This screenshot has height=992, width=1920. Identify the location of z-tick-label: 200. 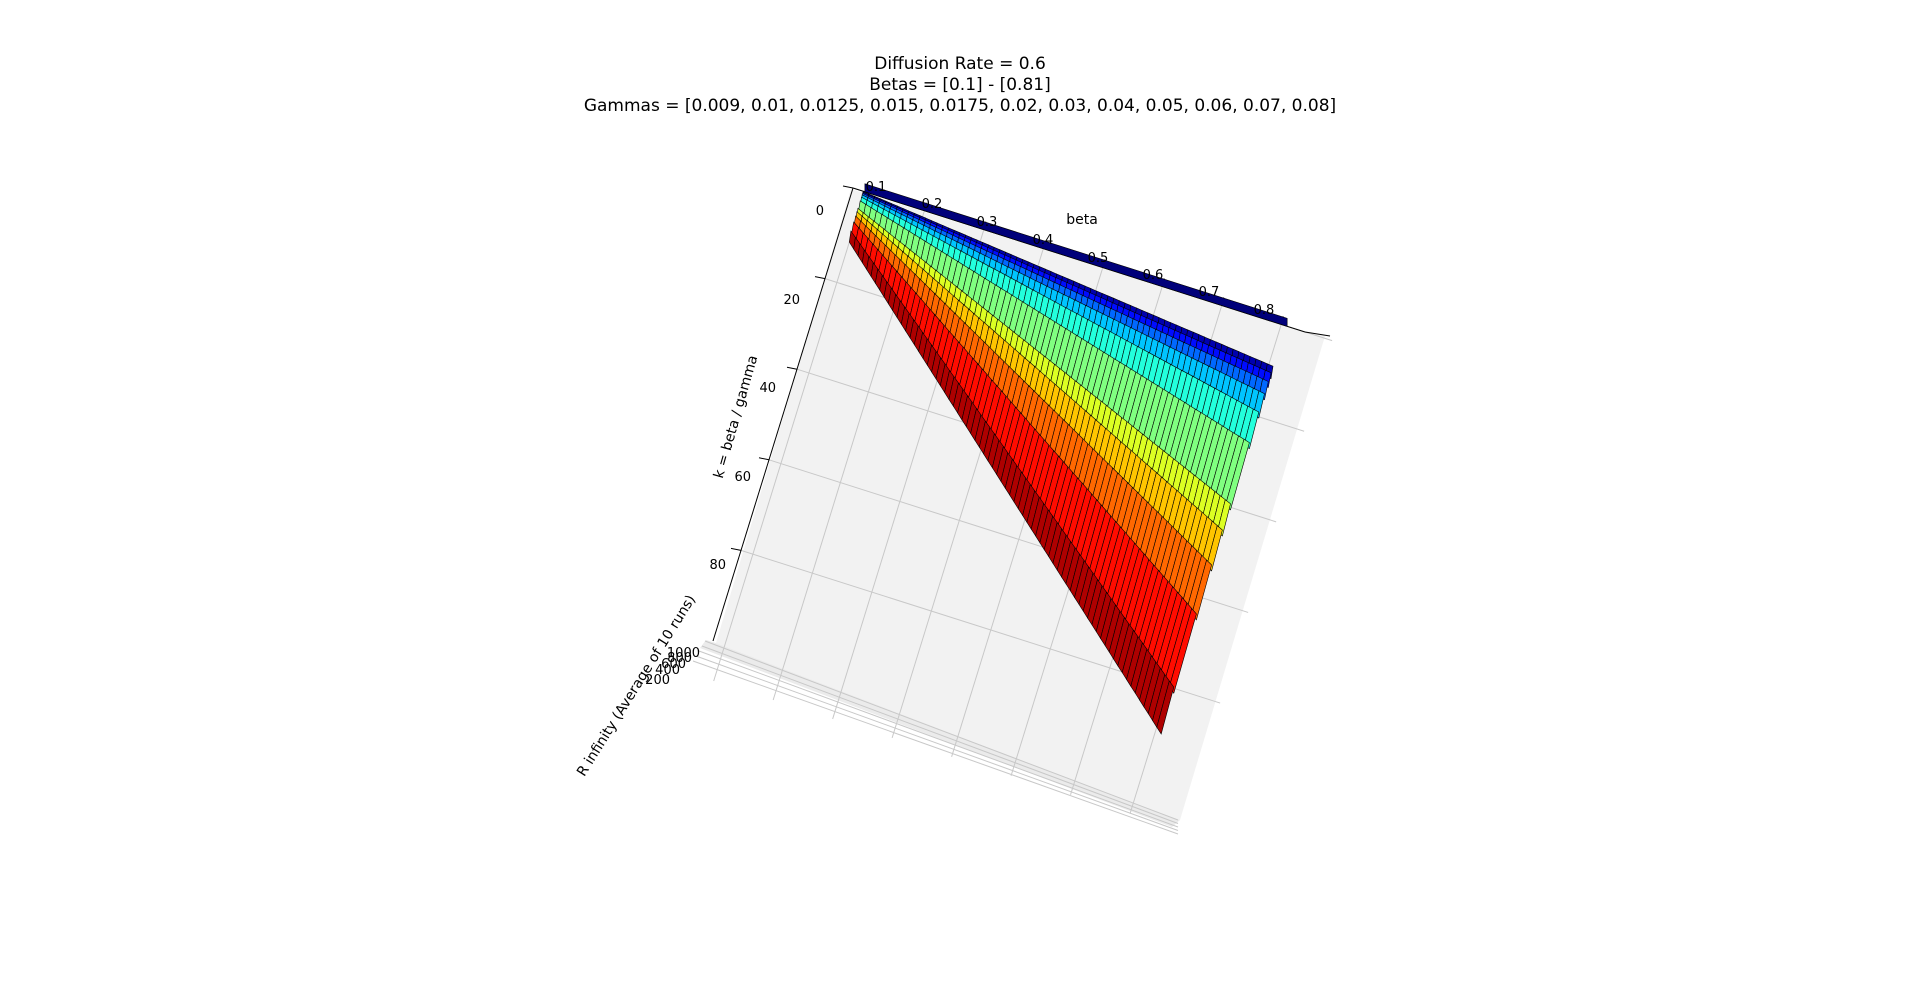
(657, 680).